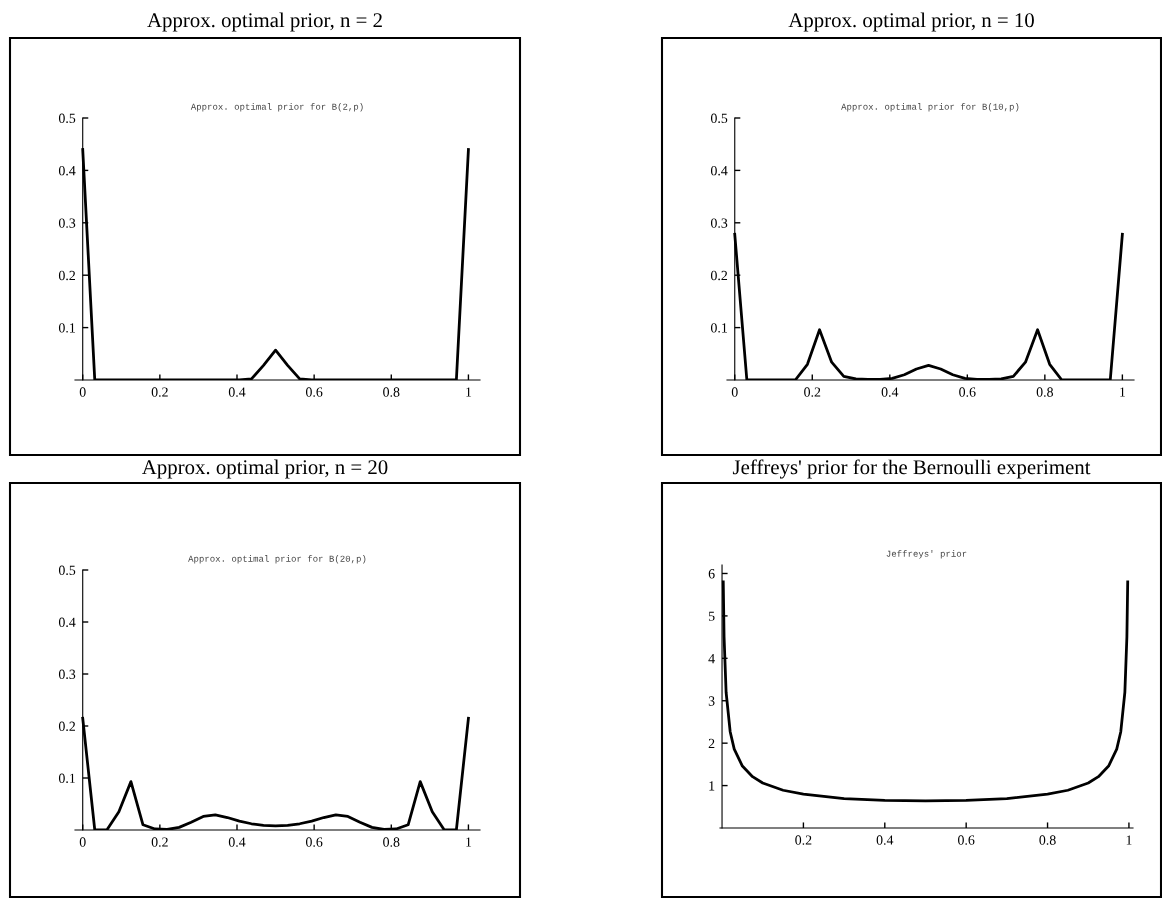 The height and width of the screenshot is (898, 1162). Describe the element at coordinates (711, 616) in the screenshot. I see `y-tick-label: 5` at that location.